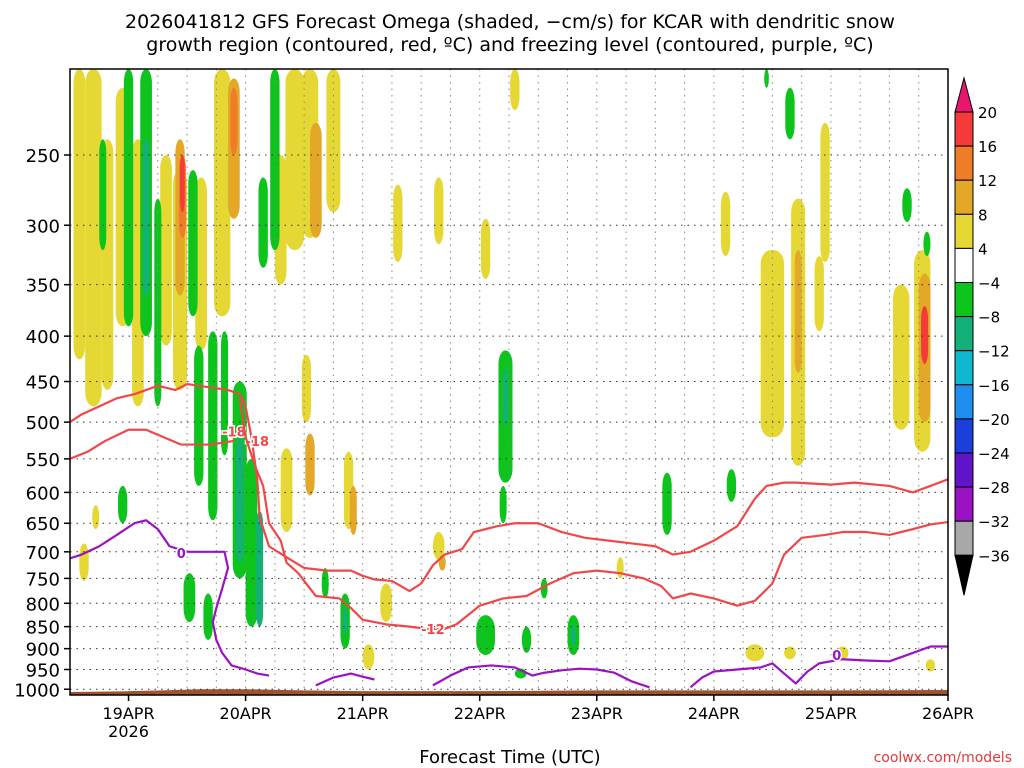  Describe the element at coordinates (43, 383) in the screenshot. I see `y-tick-label-450: 450` at that location.